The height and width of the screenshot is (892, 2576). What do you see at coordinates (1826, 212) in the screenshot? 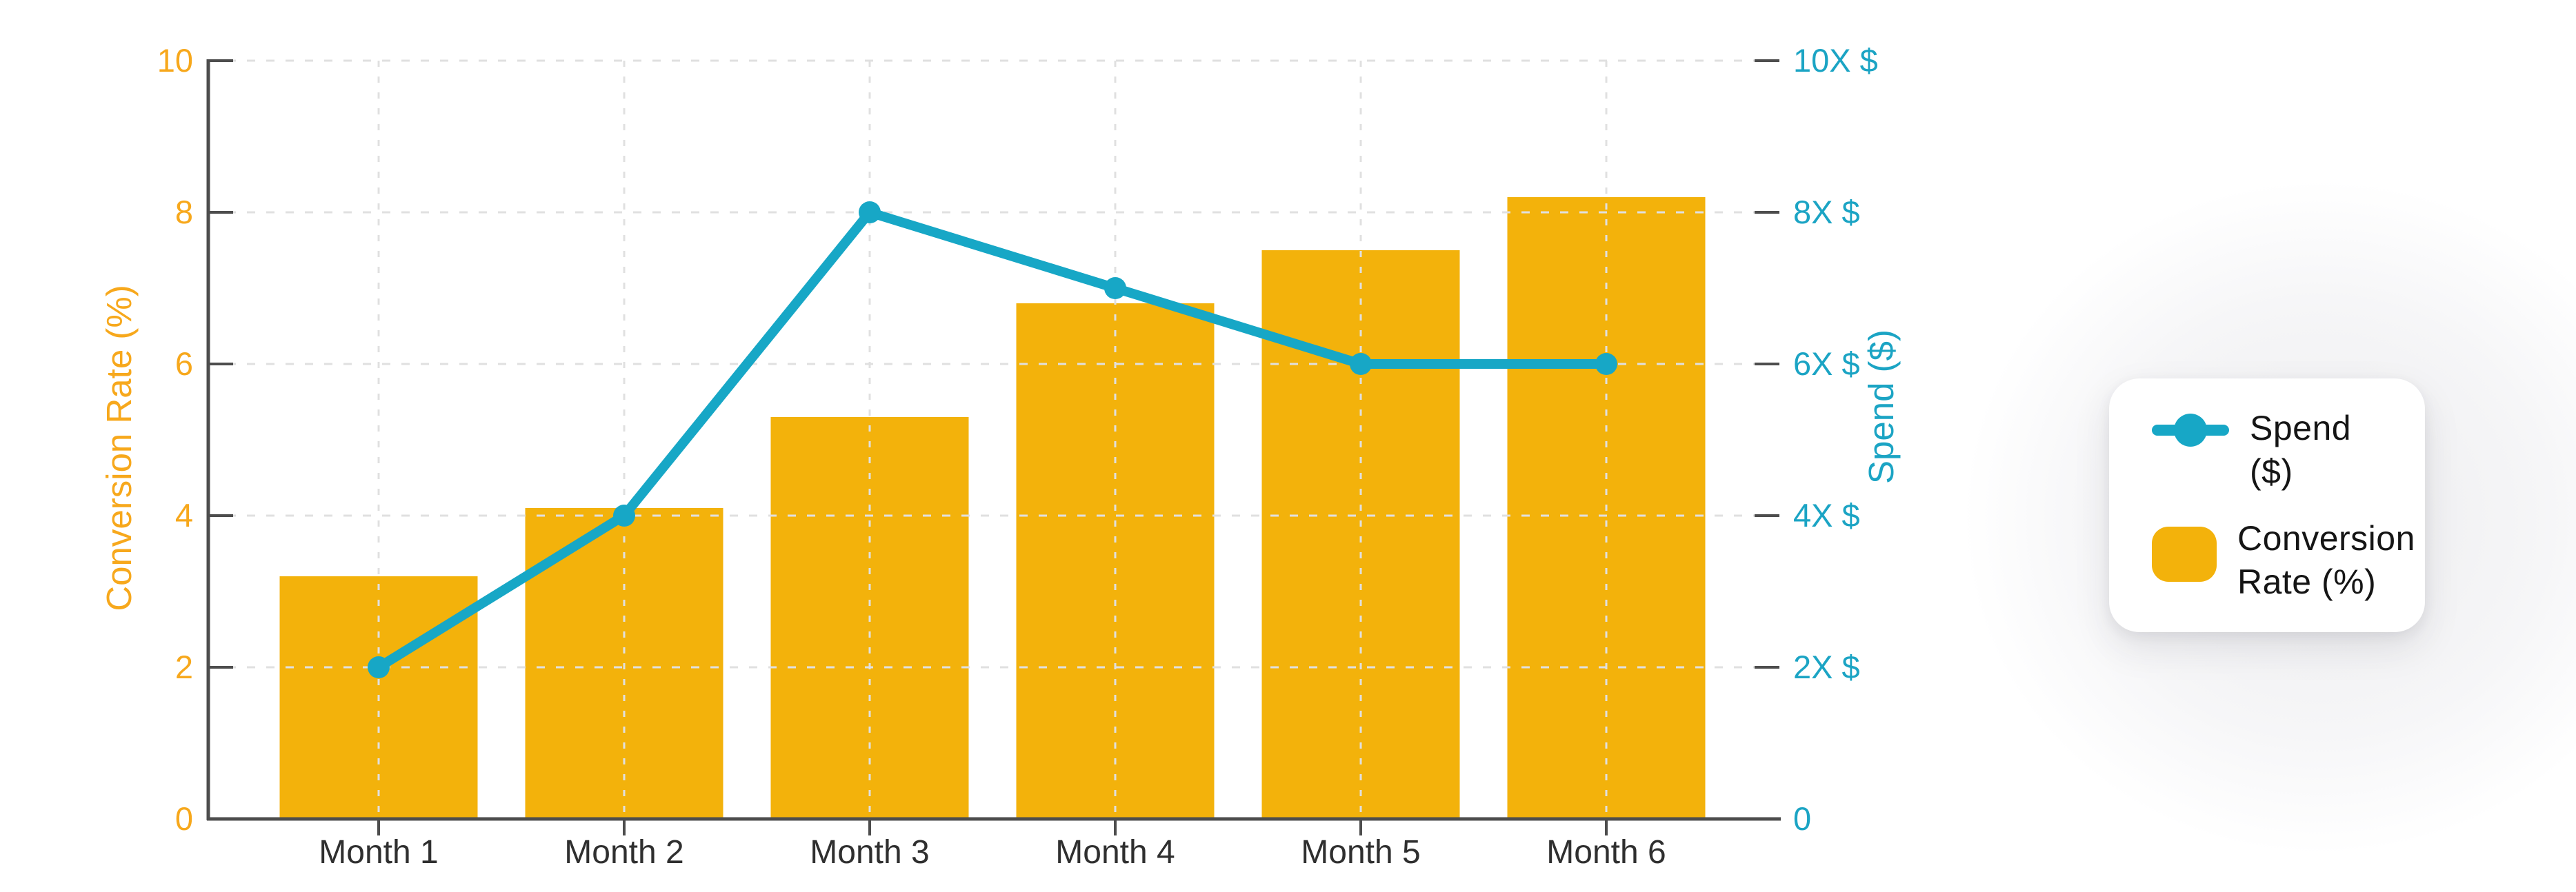
I see `right-axis-tick-label: 8X $` at bounding box center [1826, 212].